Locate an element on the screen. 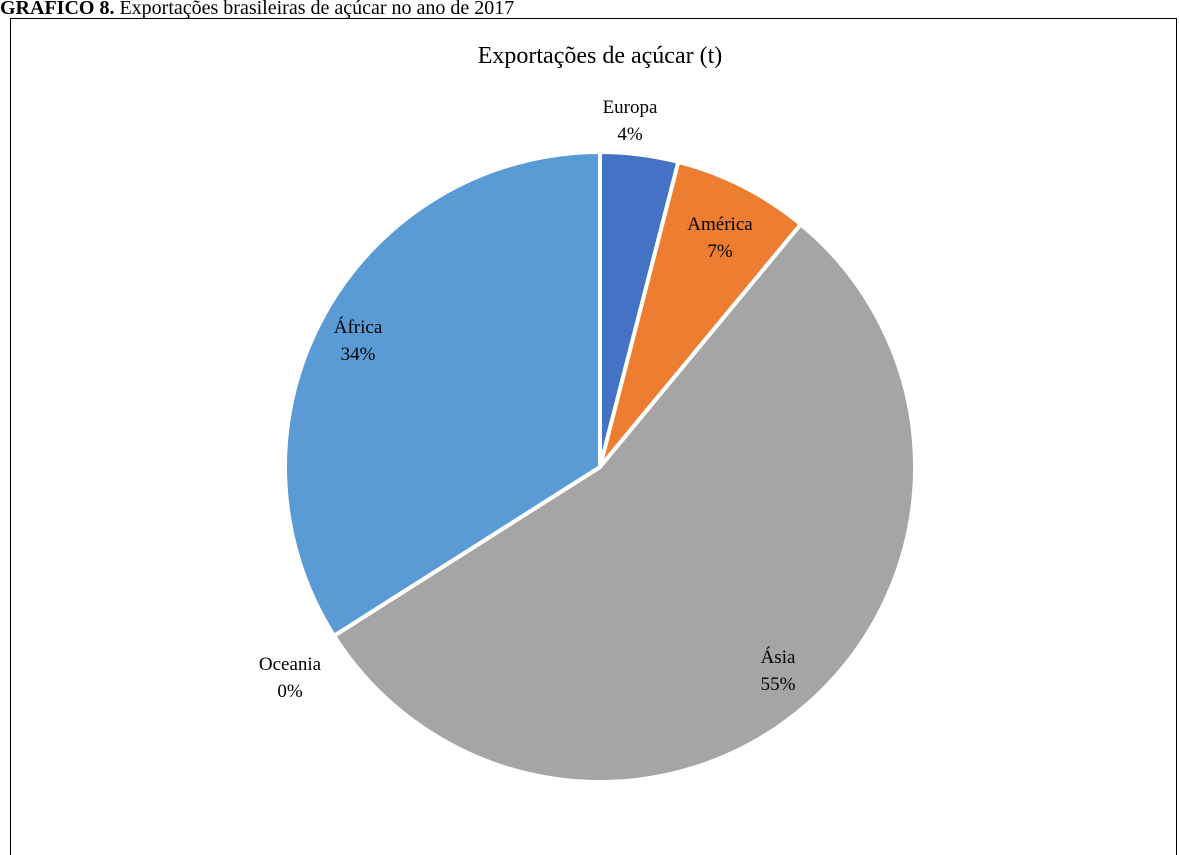 The image size is (1179, 855). slice-name: África is located at coordinates (358, 327).